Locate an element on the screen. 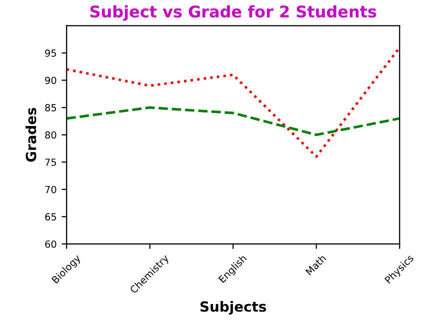 Image resolution: width=444 pixels, height=321 pixels. y-tick-label: 70 is located at coordinates (50, 190).